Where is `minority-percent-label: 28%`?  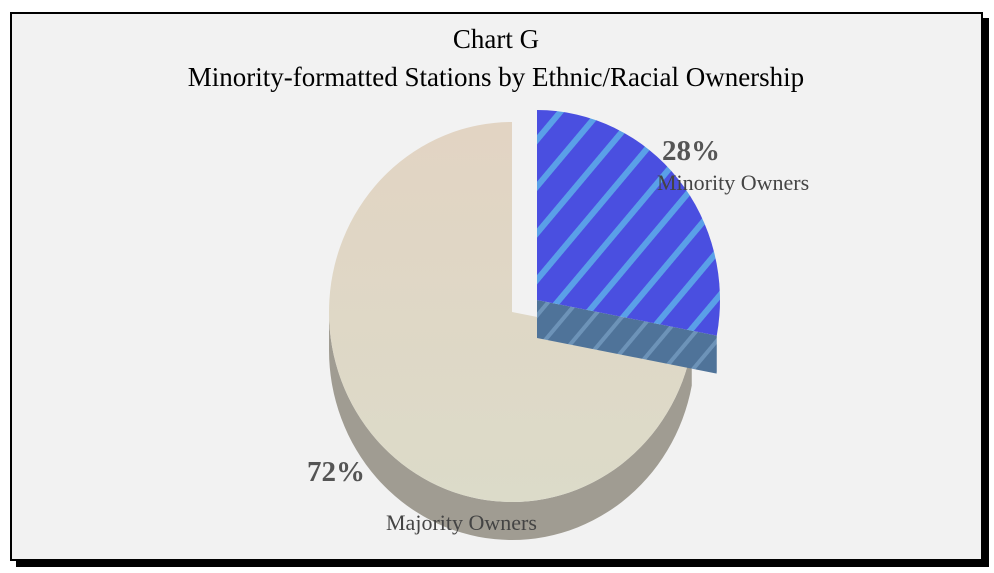
minority-percent-label: 28% is located at coordinates (691, 151).